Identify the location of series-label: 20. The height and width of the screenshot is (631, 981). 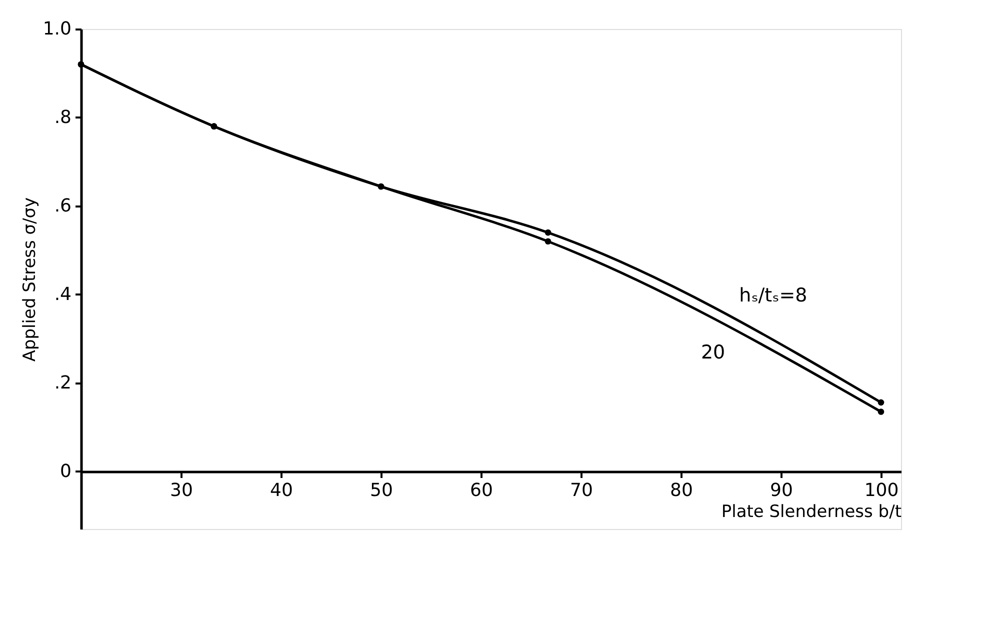
(713, 353).